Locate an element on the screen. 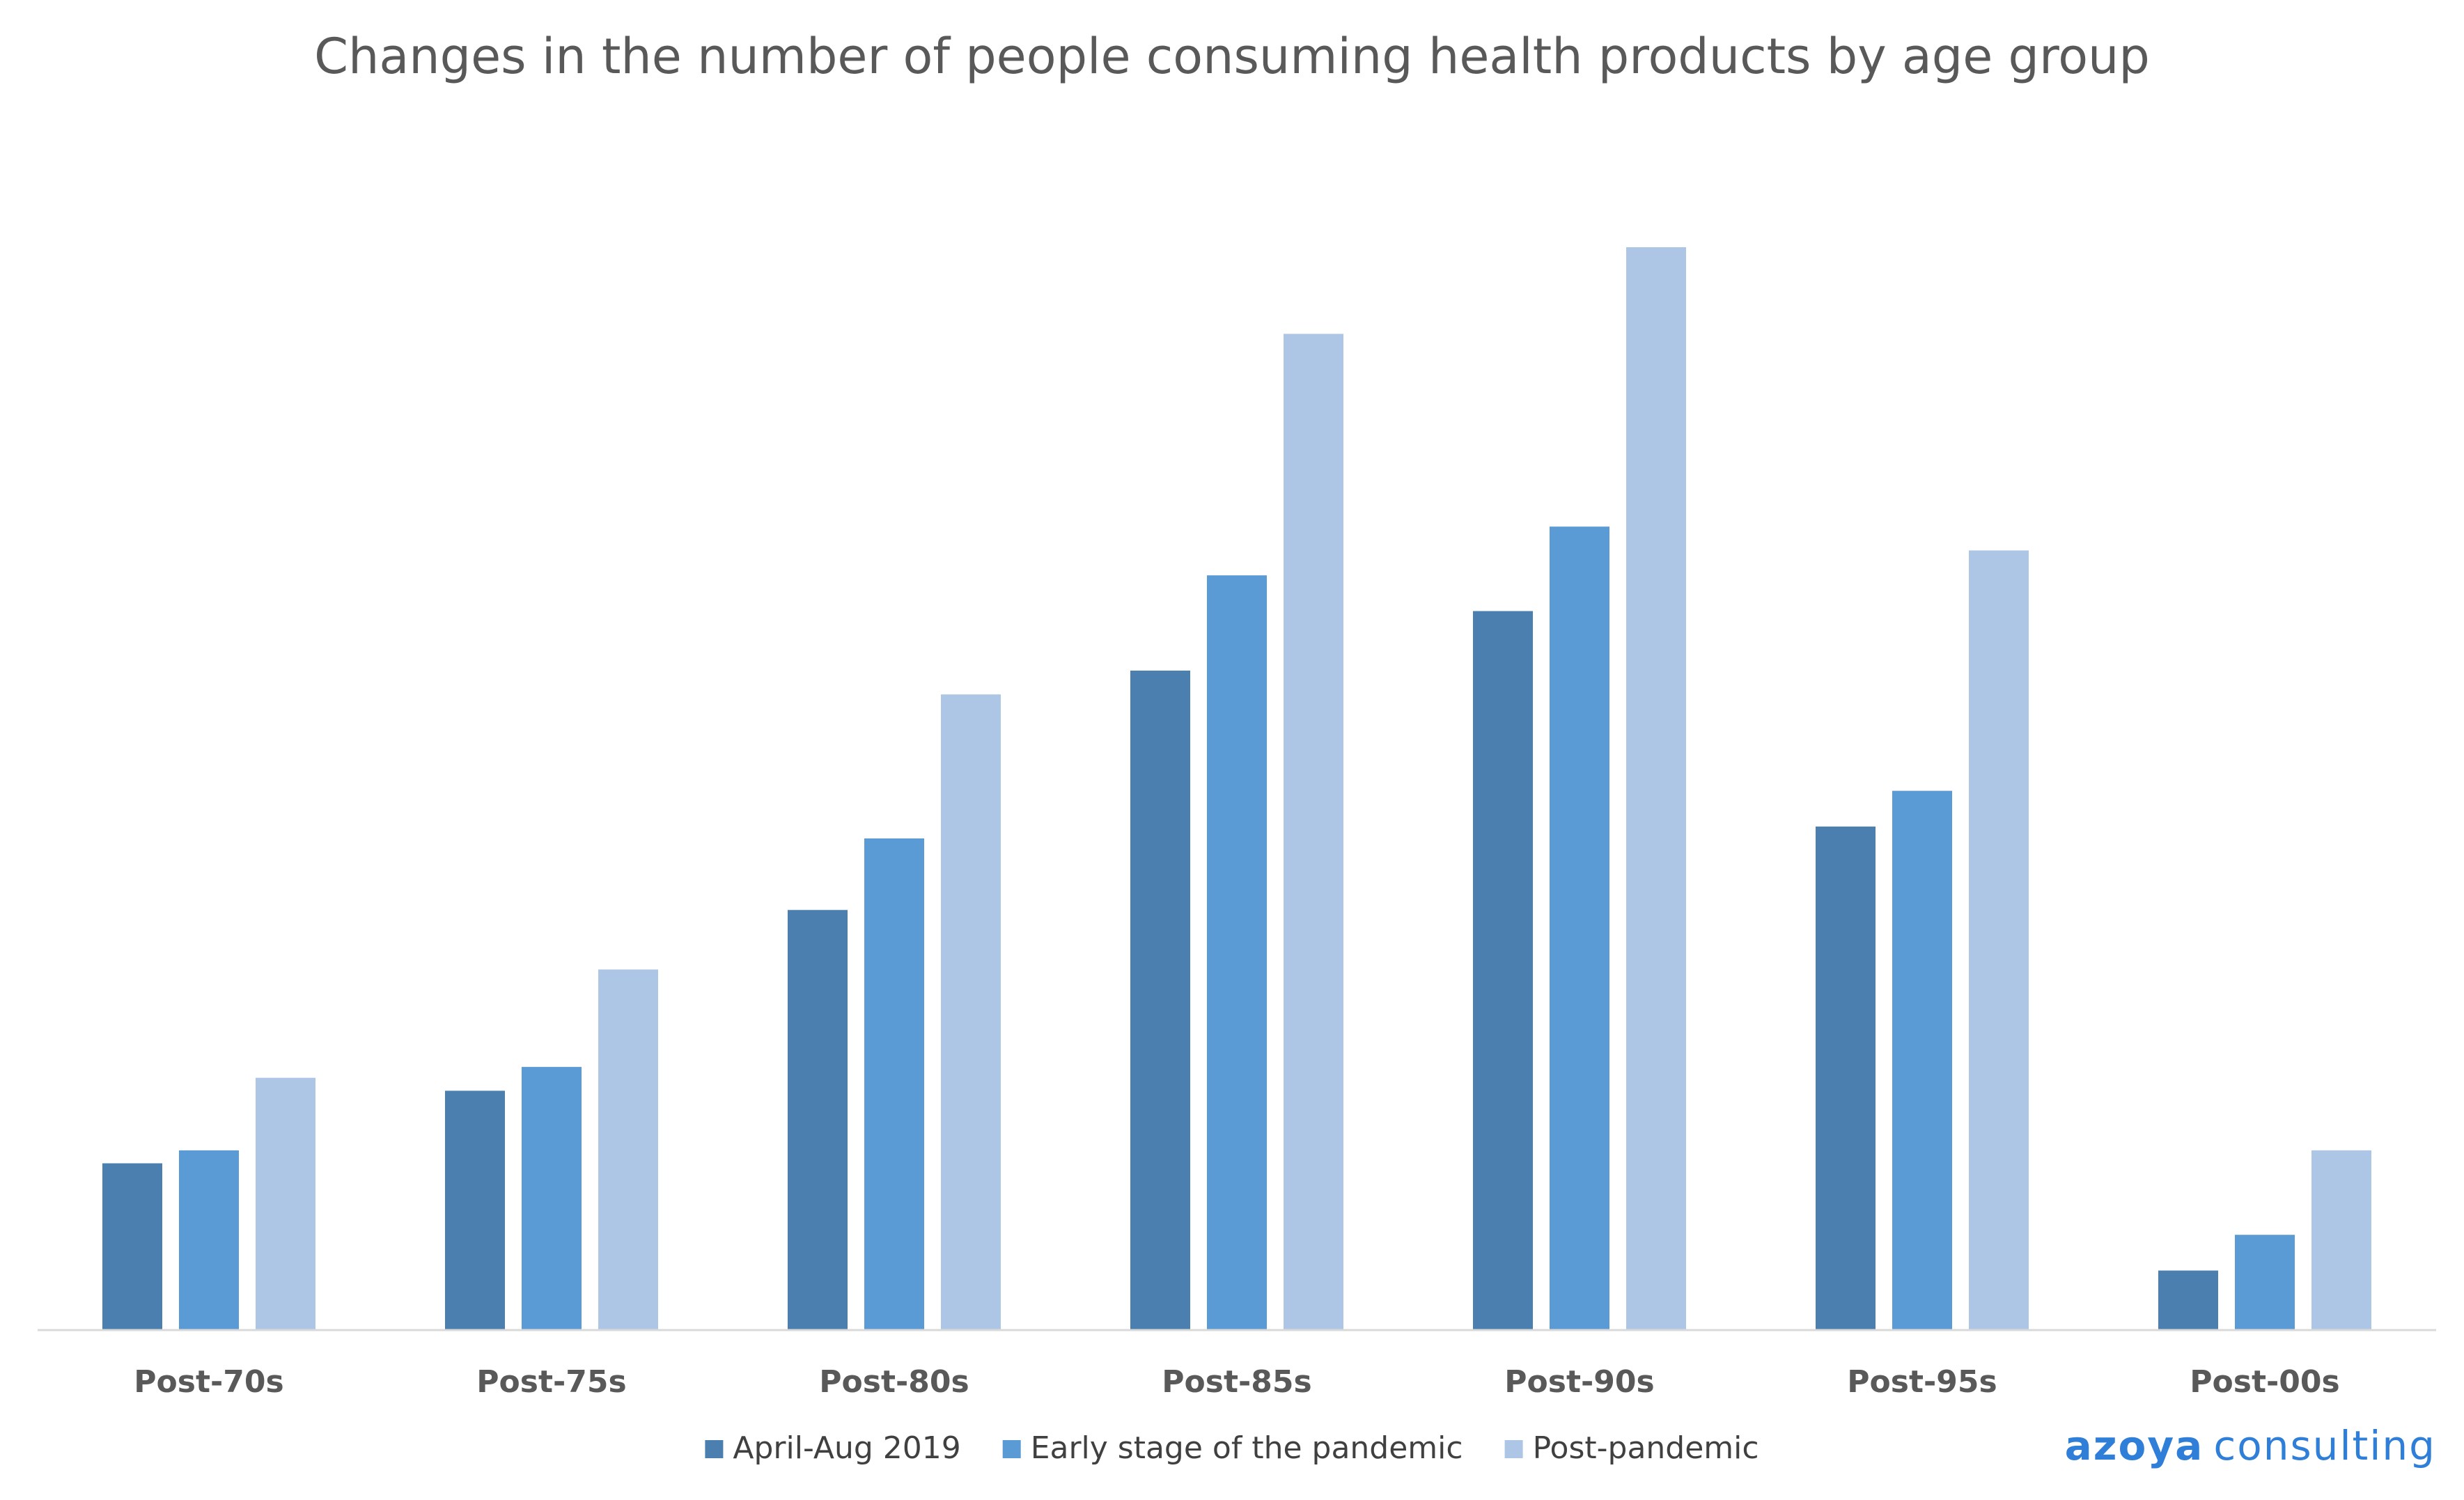  legend-item: Post-pandemic is located at coordinates (1631, 1448).